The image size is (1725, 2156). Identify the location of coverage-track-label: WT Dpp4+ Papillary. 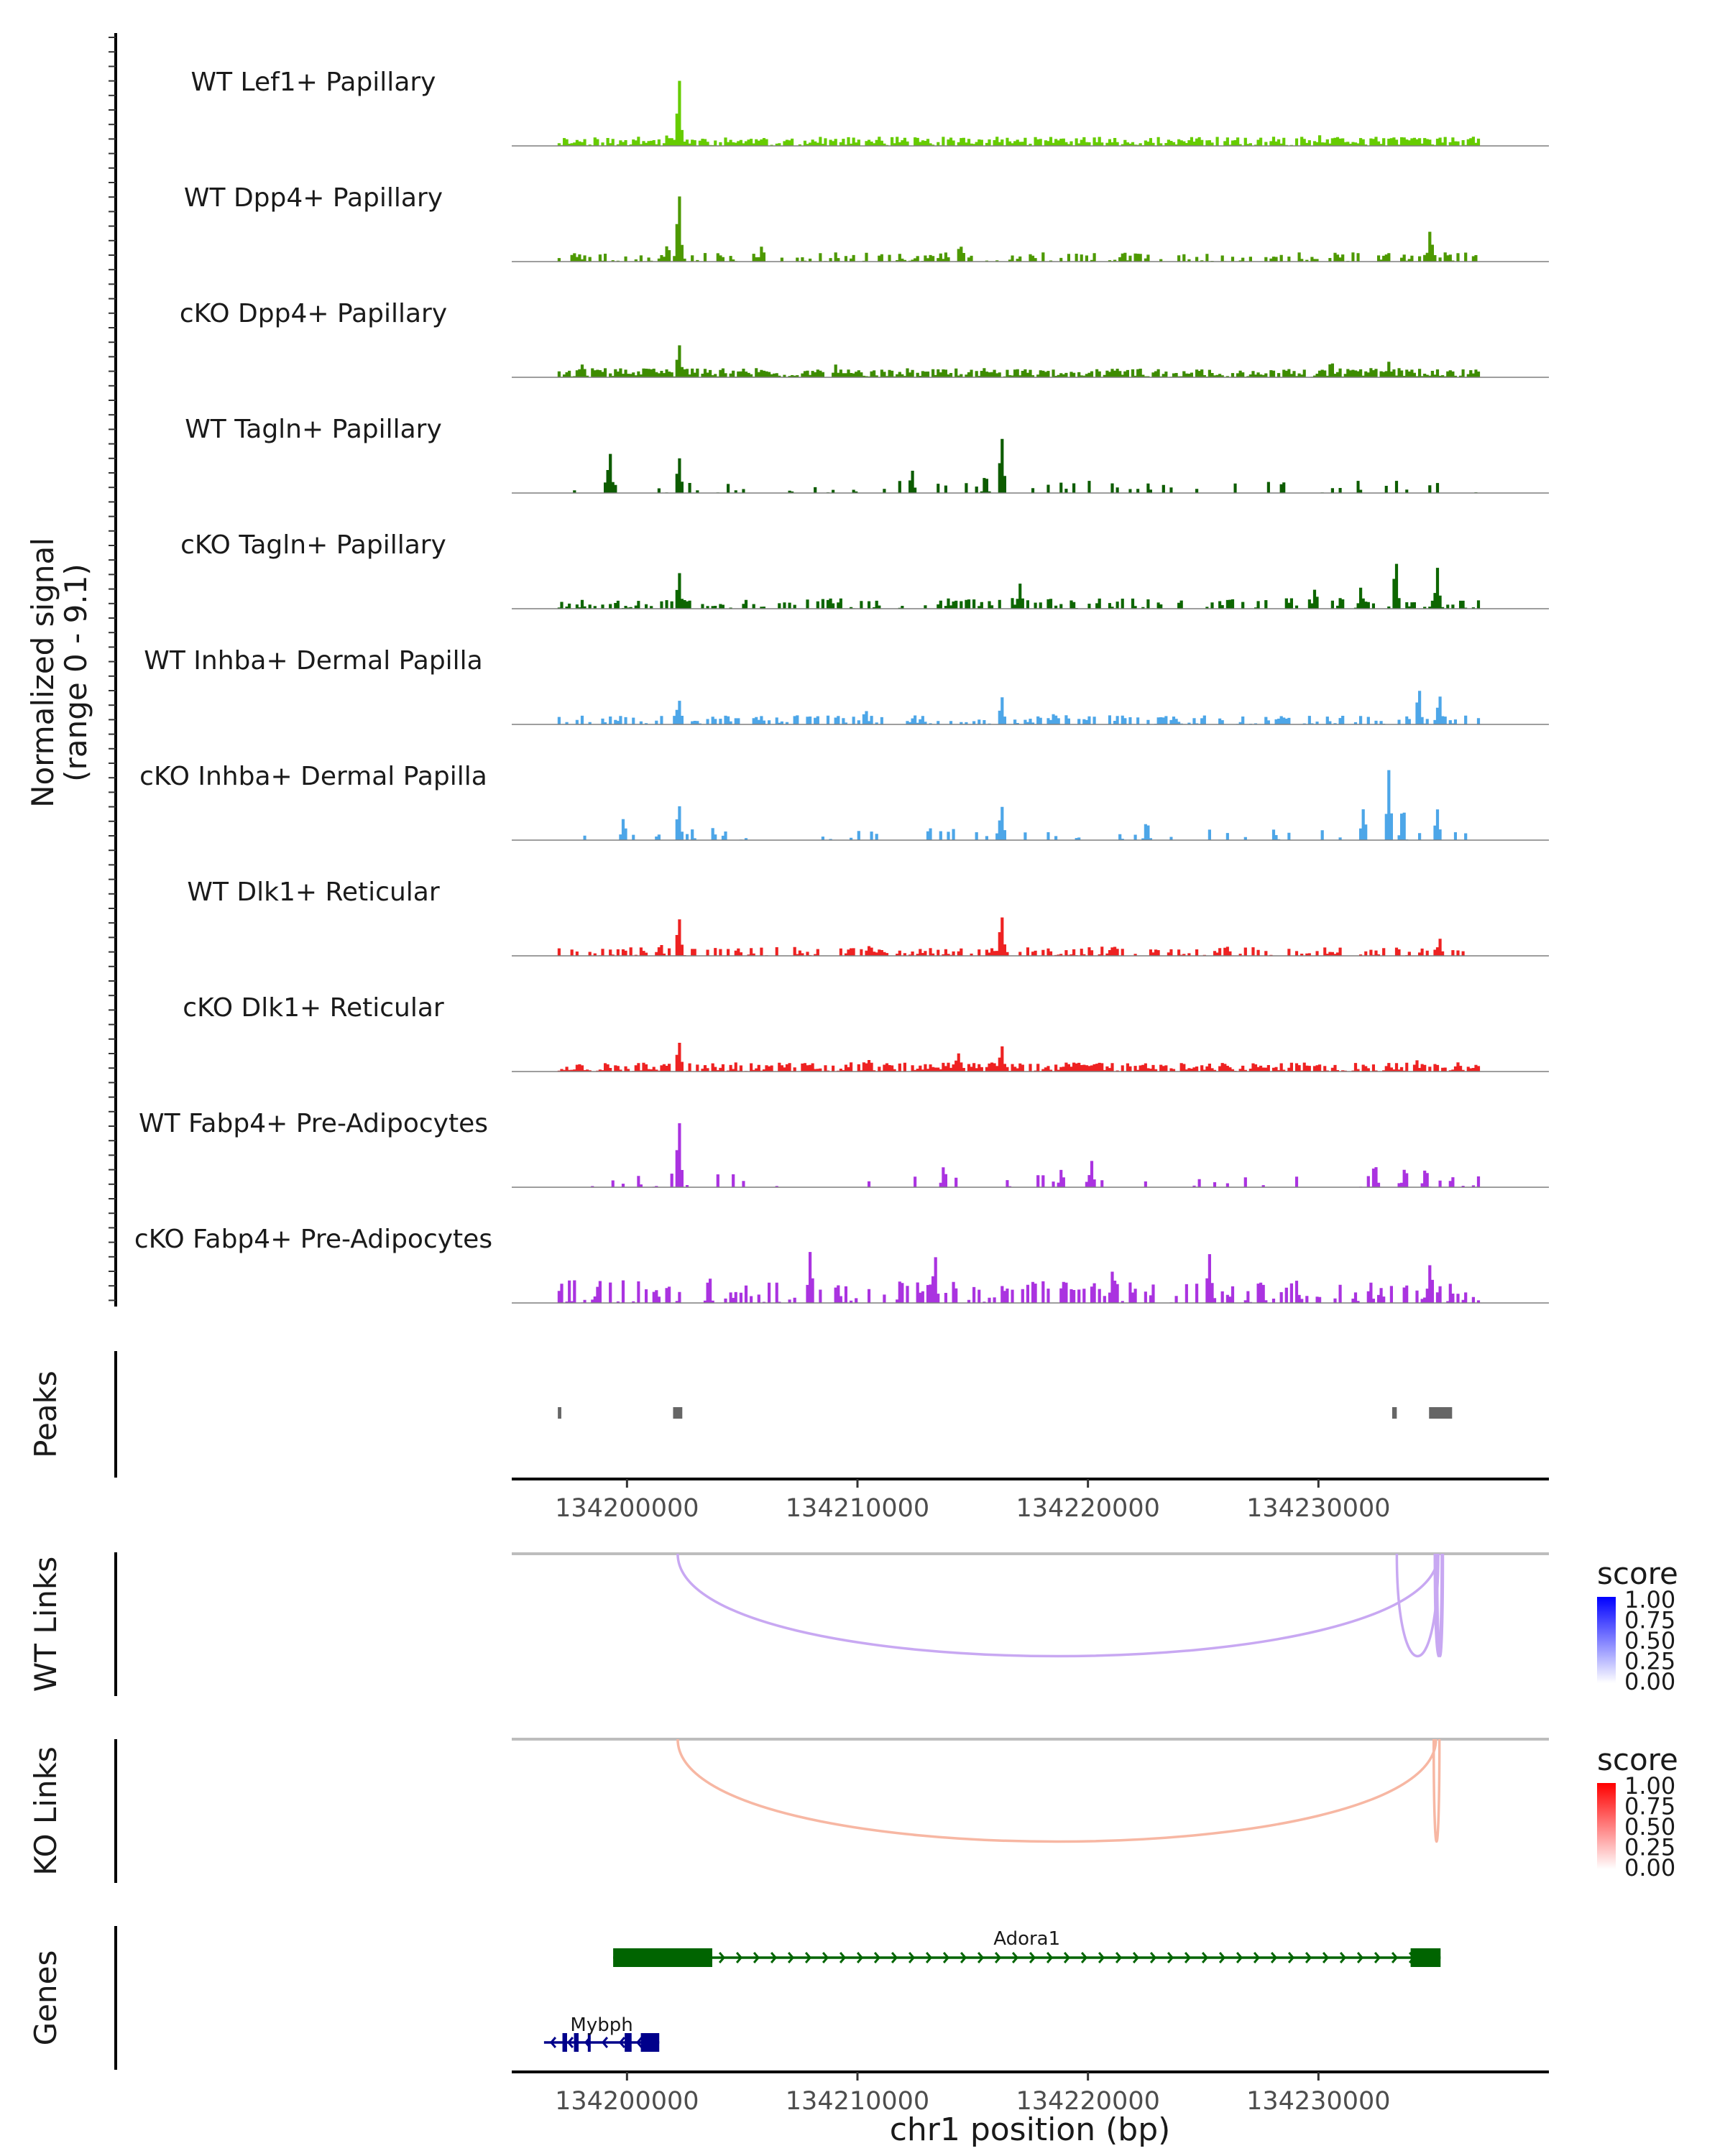
(313, 198).